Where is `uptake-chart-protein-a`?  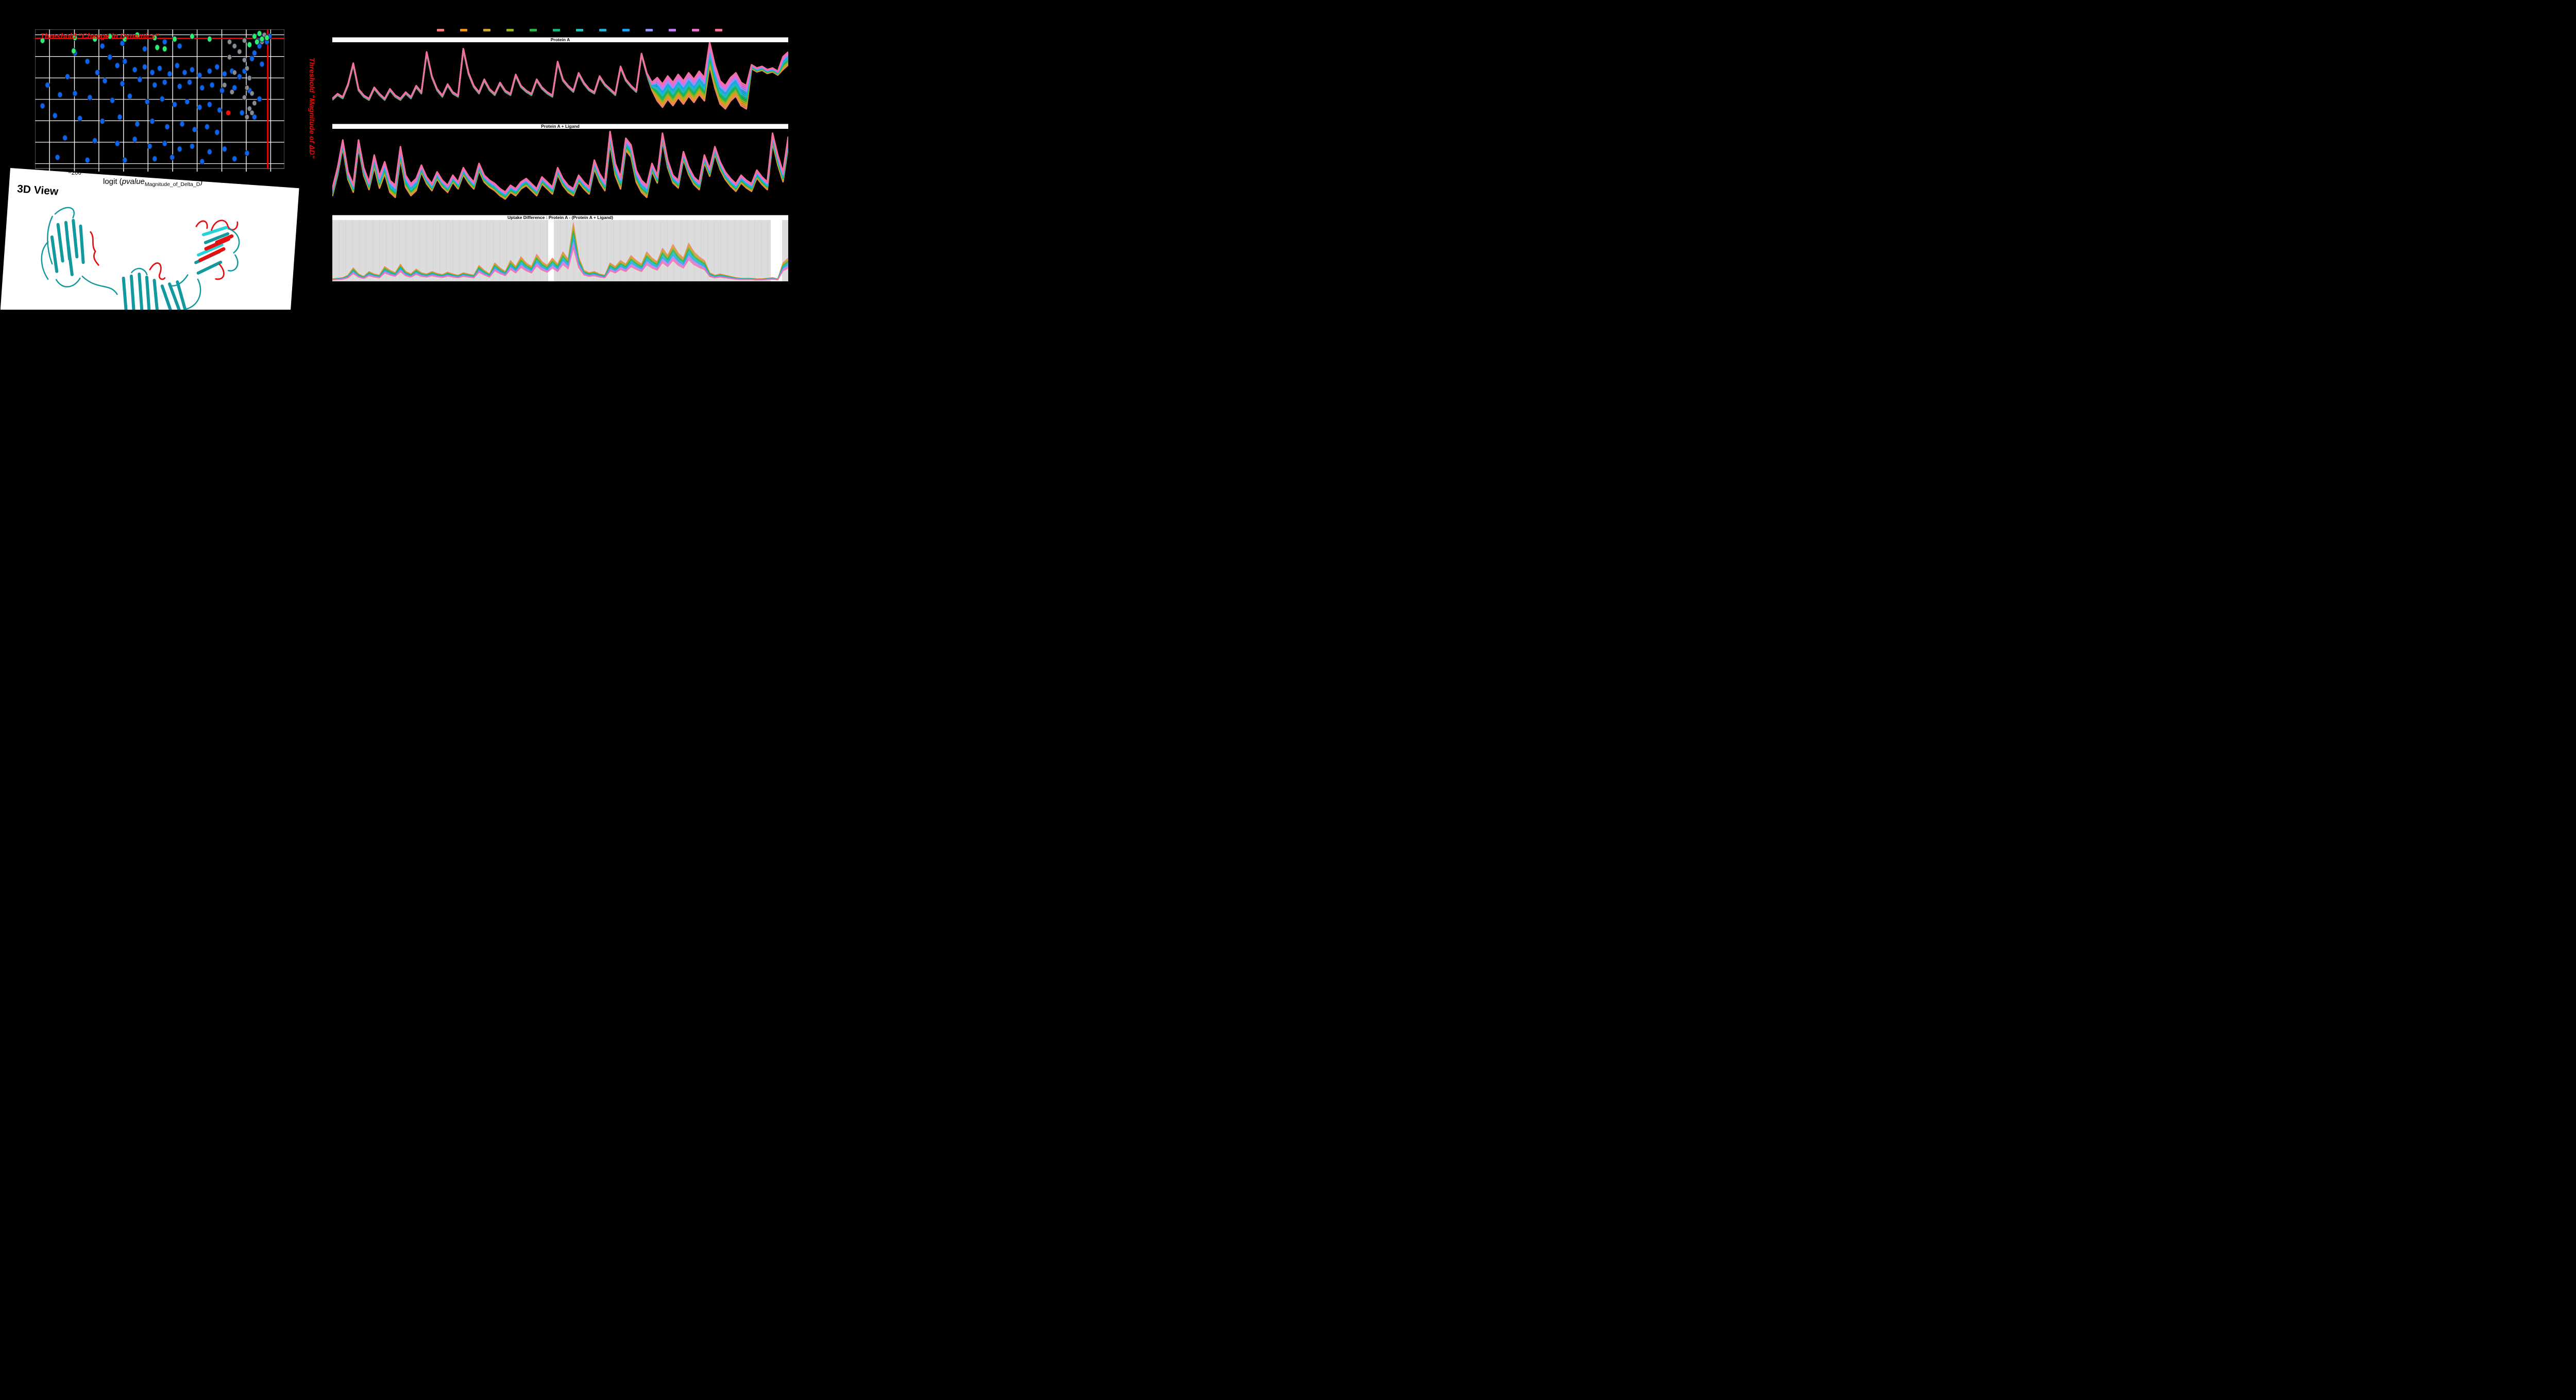 uptake-chart-protein-a is located at coordinates (560, 82).